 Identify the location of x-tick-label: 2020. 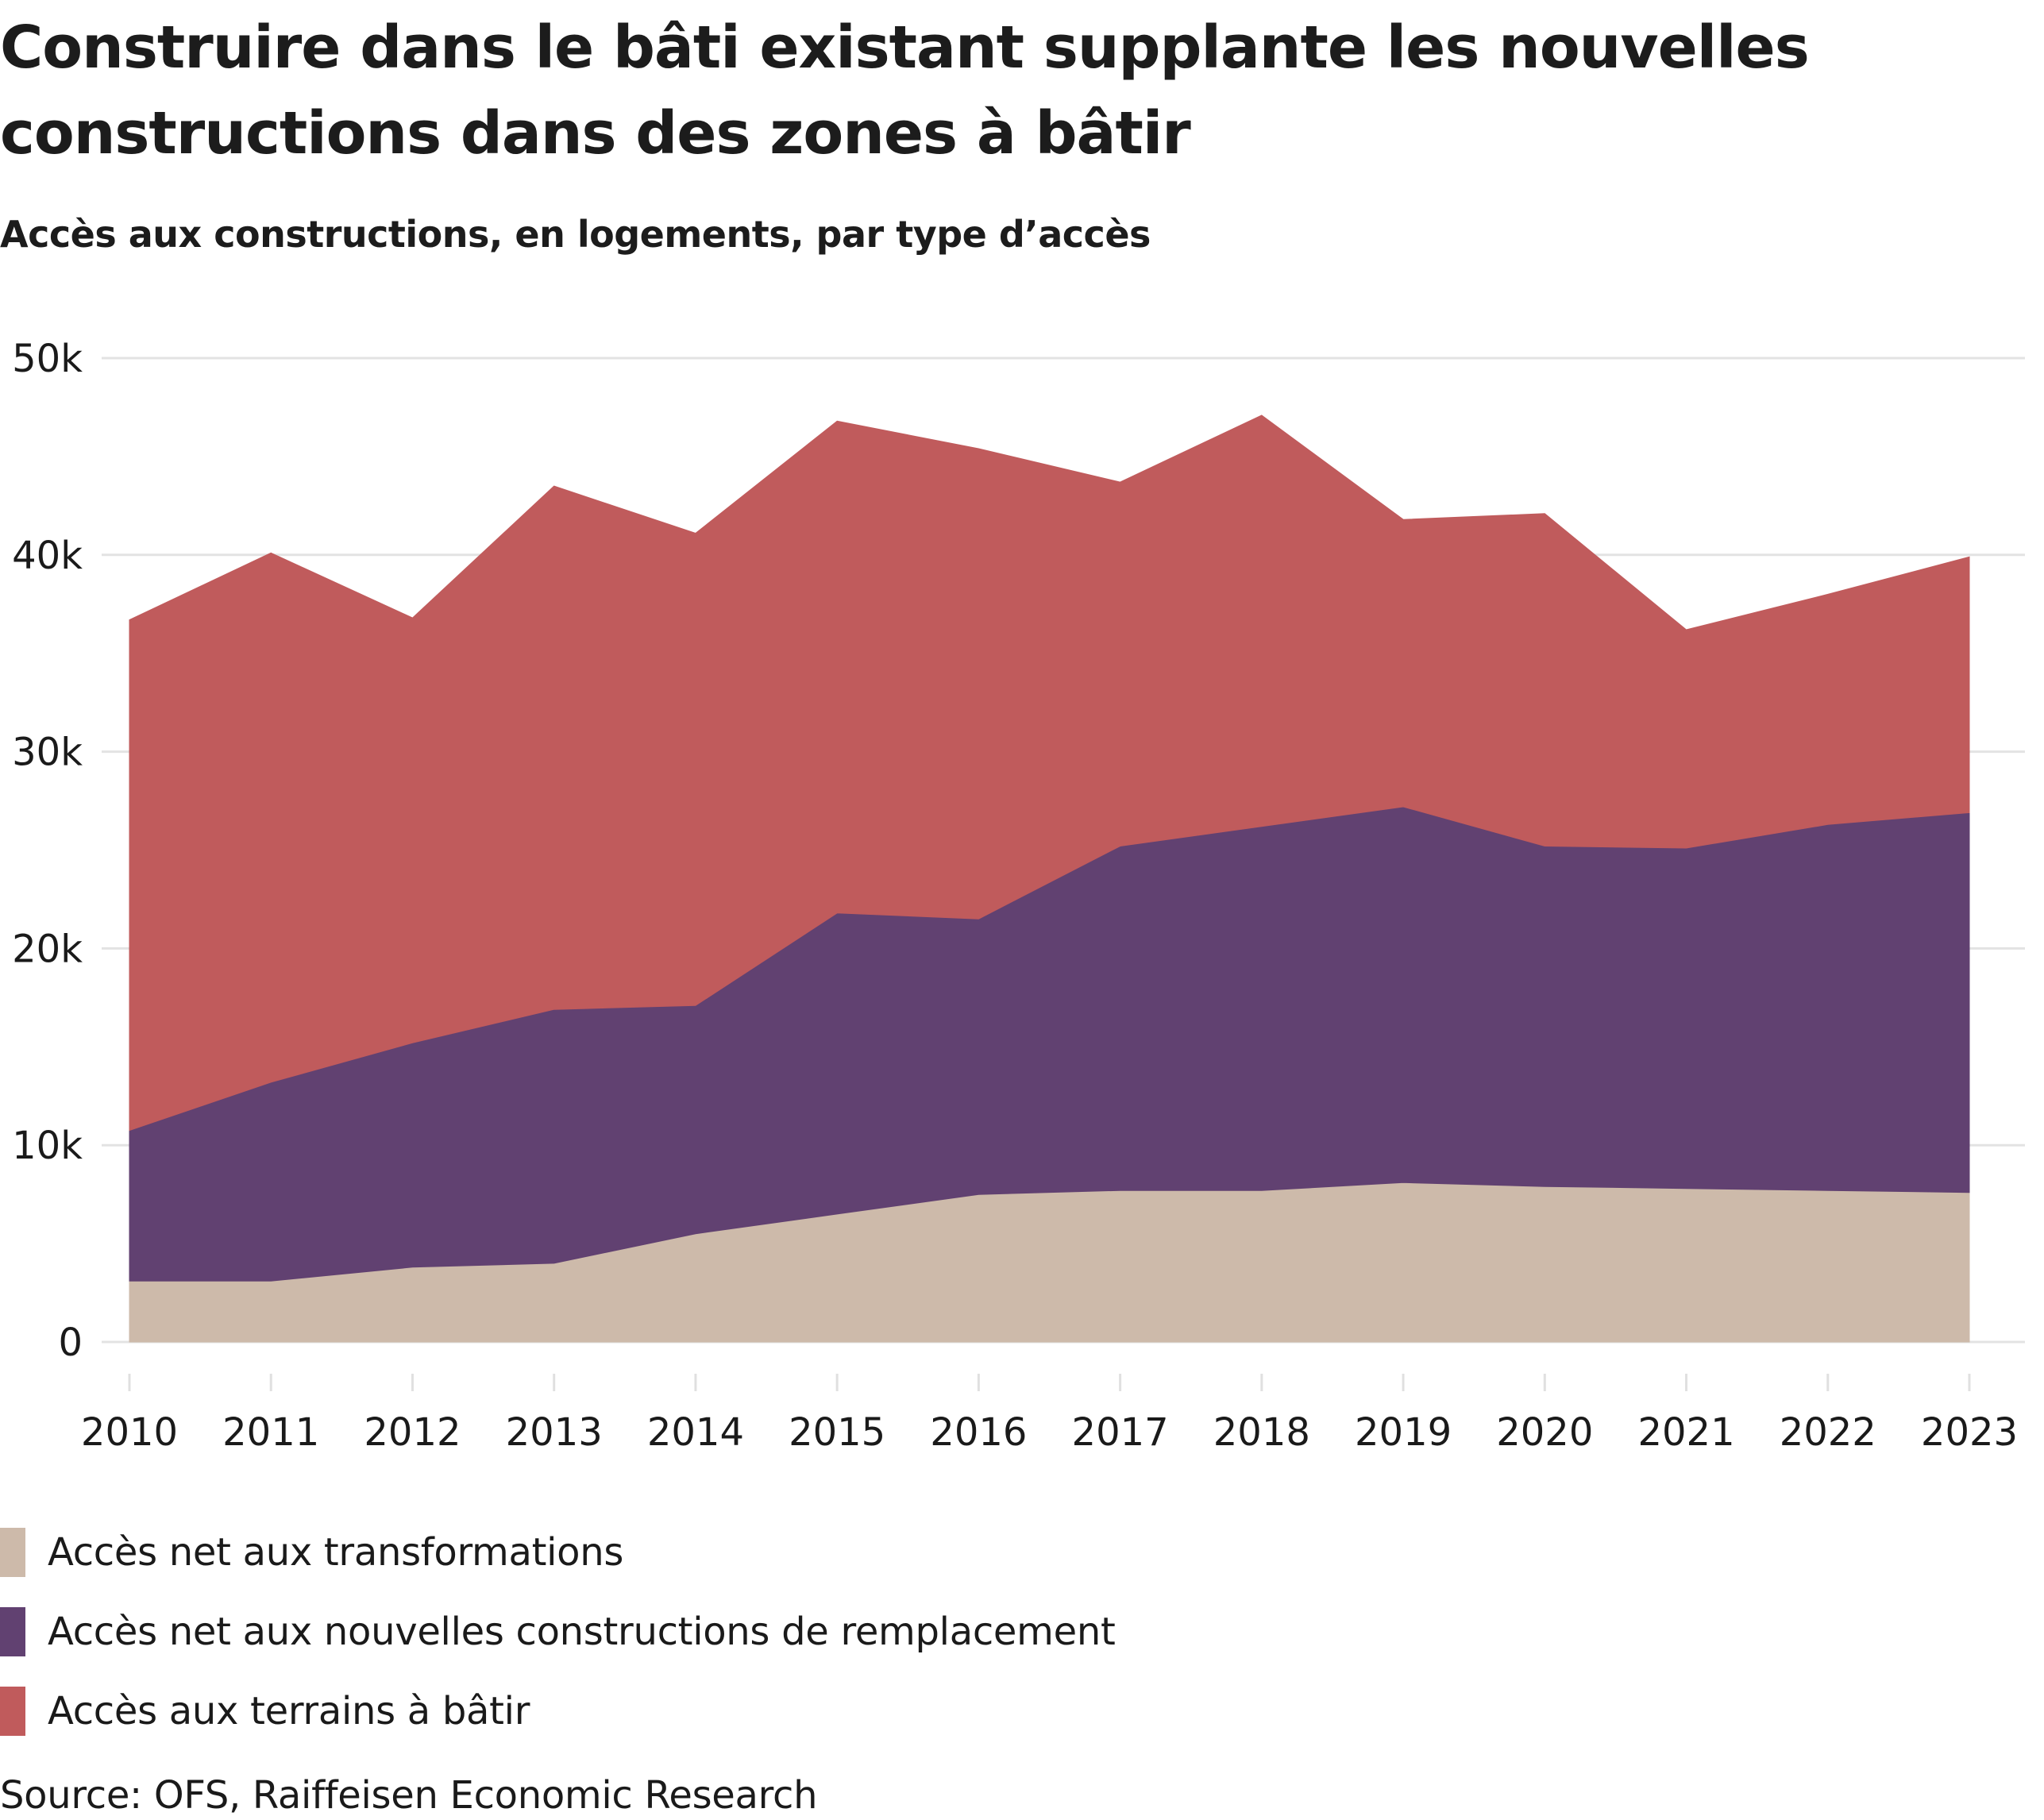
(1544, 1432).